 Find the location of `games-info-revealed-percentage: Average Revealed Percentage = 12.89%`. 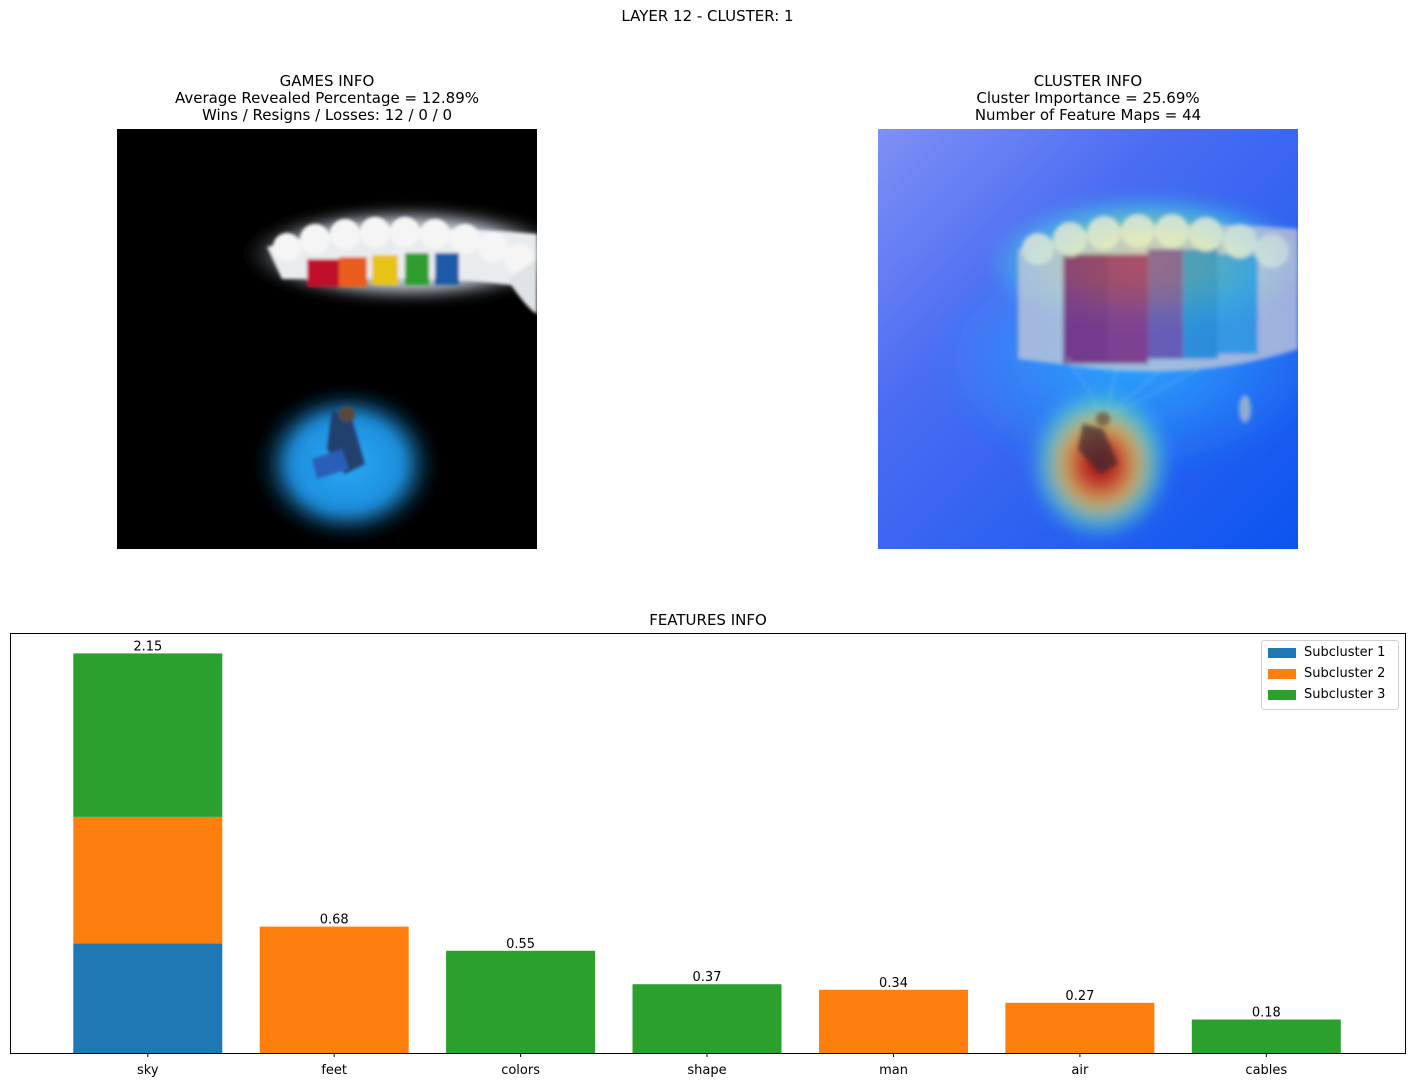

games-info-revealed-percentage: Average Revealed Percentage = 12.89% is located at coordinates (326, 98).